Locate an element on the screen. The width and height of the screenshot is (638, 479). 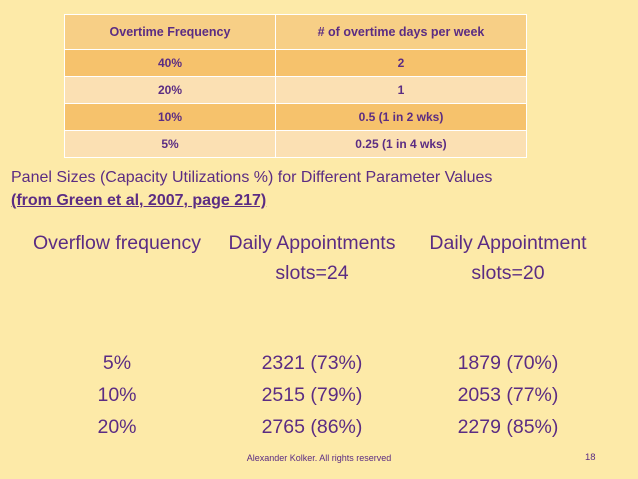
column-value: 1879 (70%) is located at coordinates (508, 363).